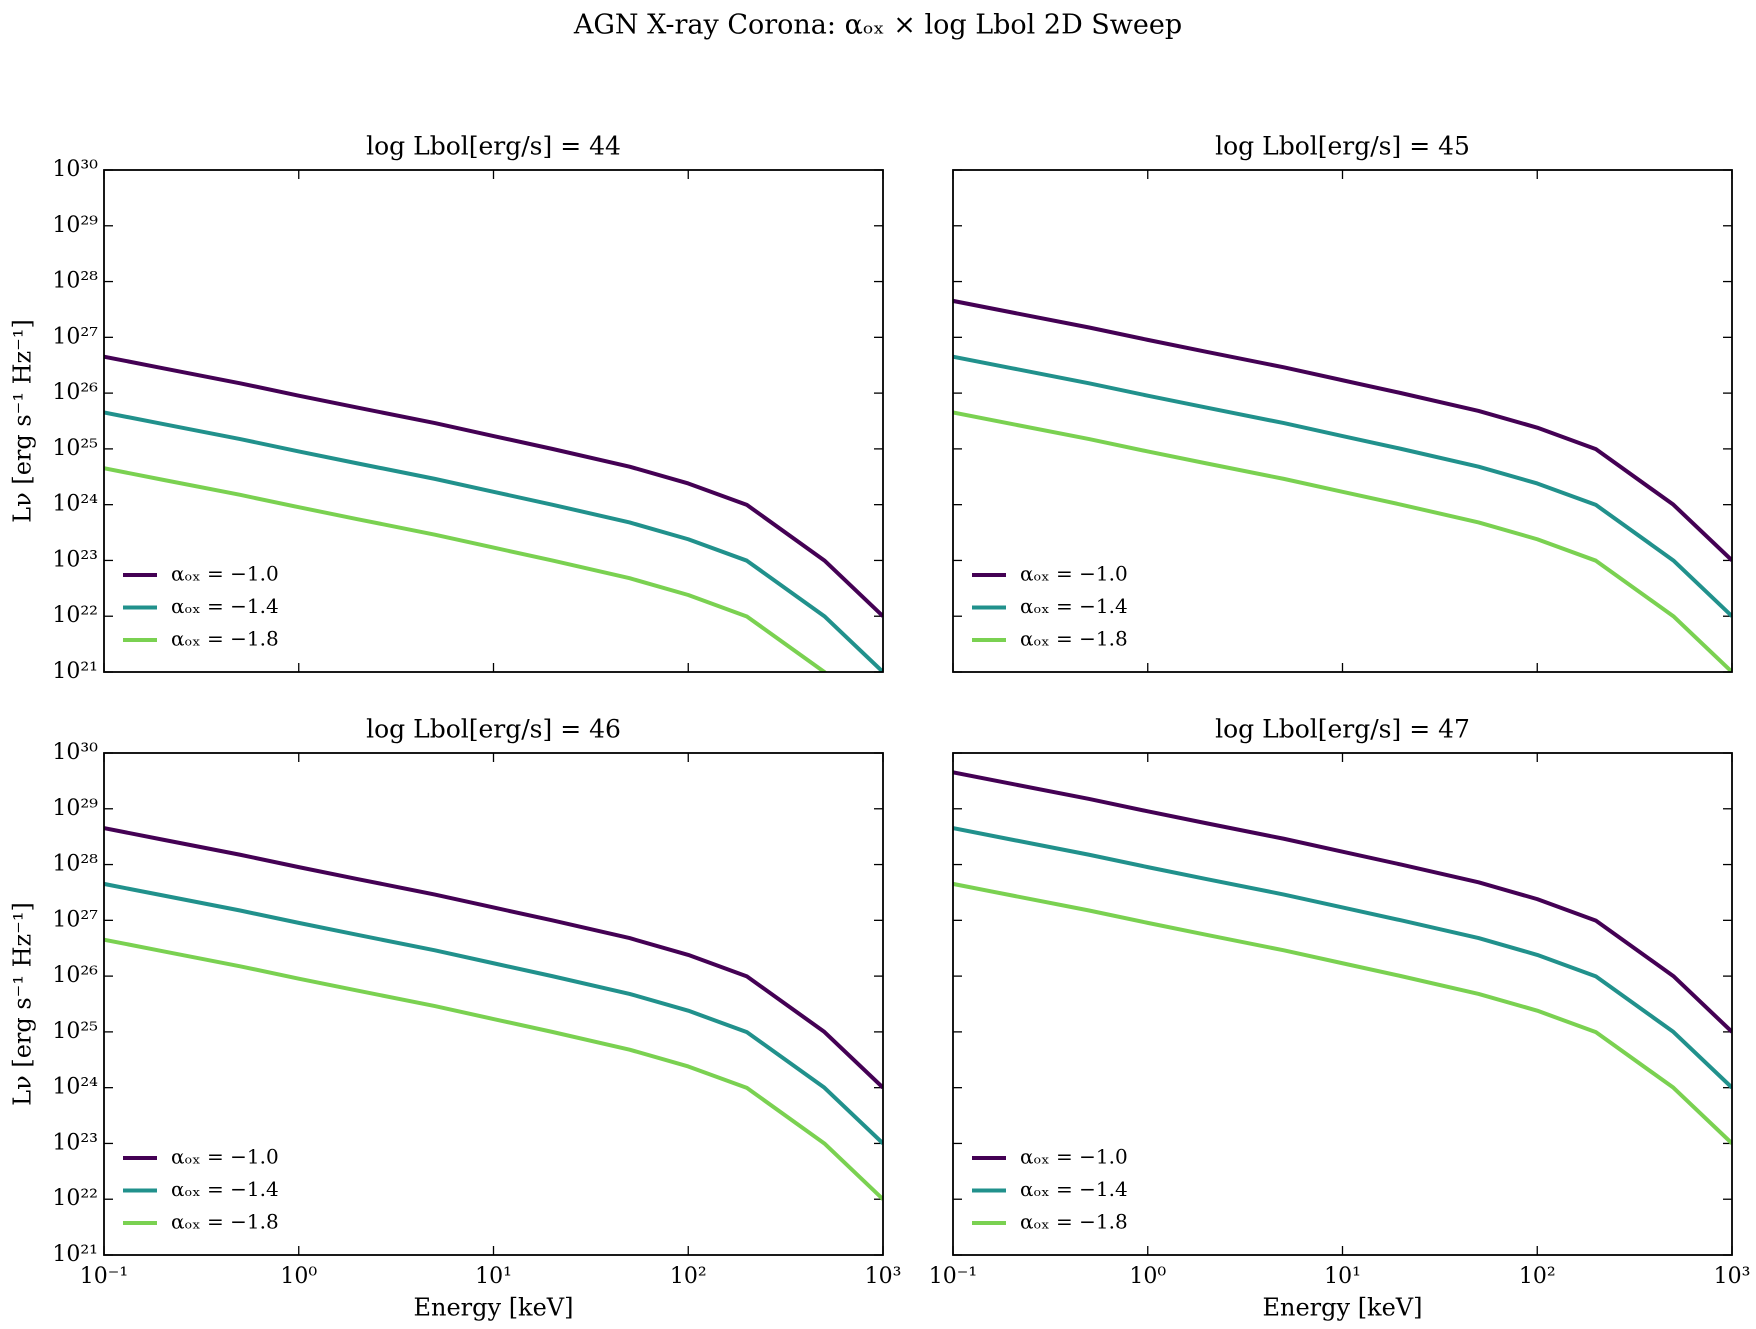  Describe the element at coordinates (493, 729) in the screenshot. I see `subplot-title: log Lbol[erg/s] = 46` at that location.